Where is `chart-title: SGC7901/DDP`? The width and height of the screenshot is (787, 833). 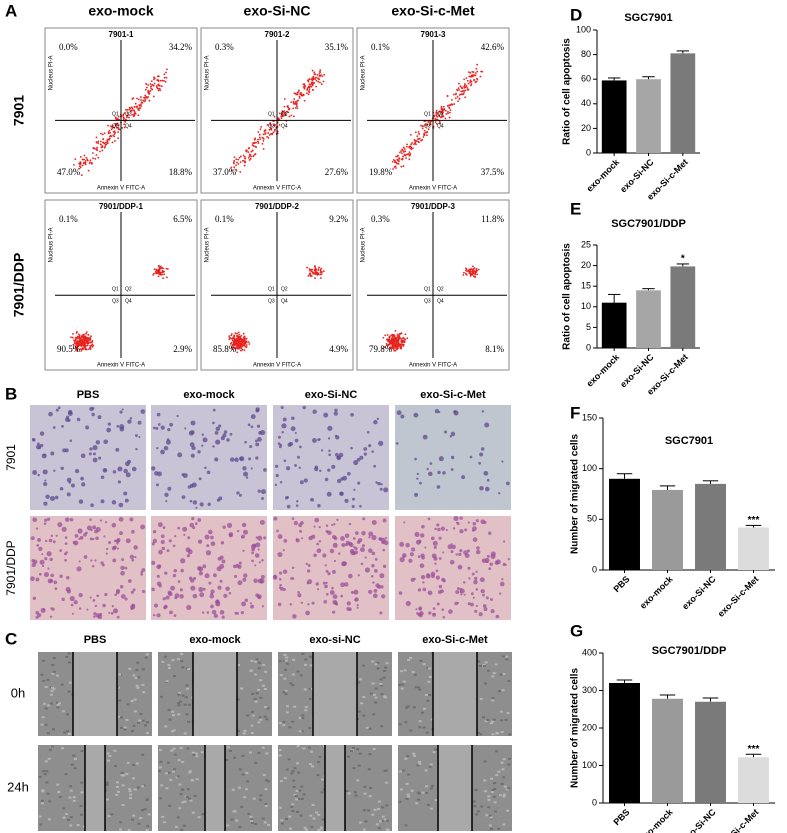 chart-title: SGC7901/DDP is located at coordinates (689, 651).